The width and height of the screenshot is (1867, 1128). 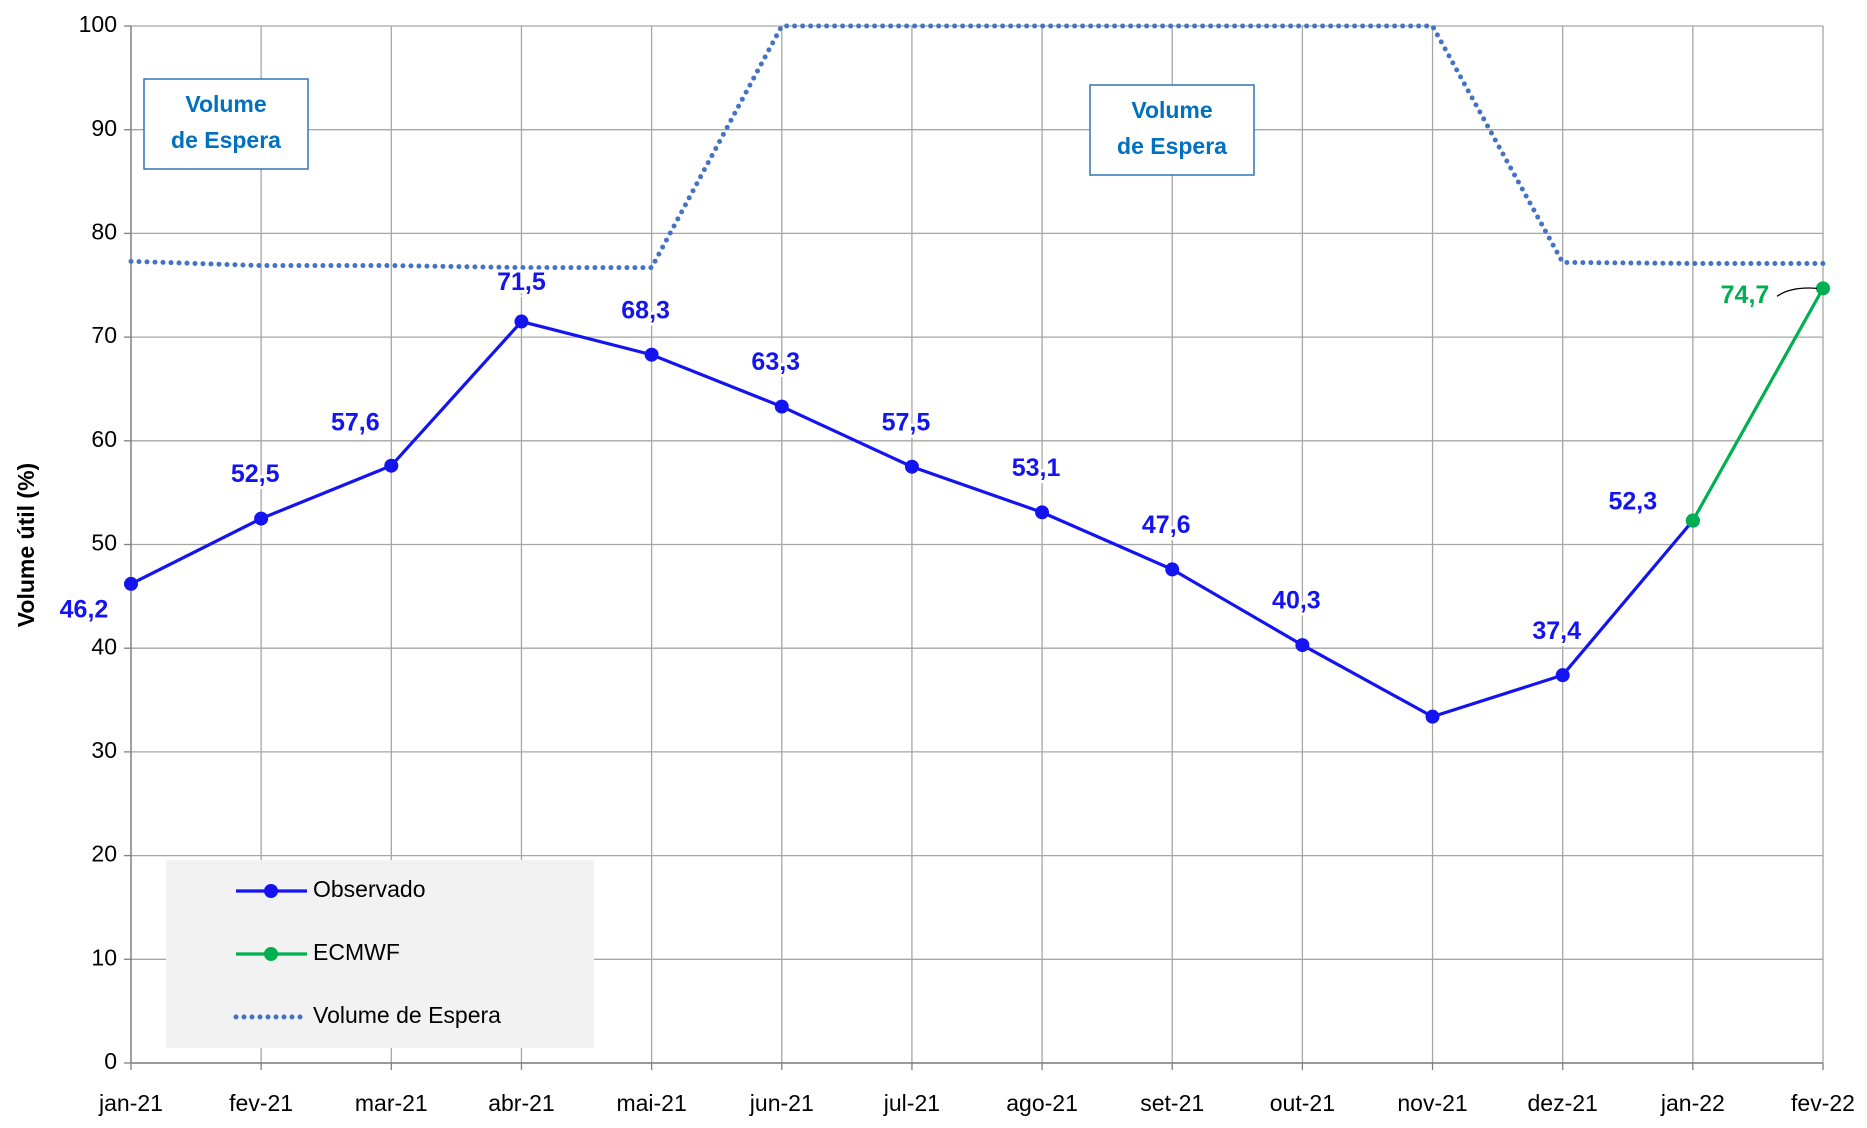 I want to click on x-tick-label: jul-21, so click(x=911, y=1103).